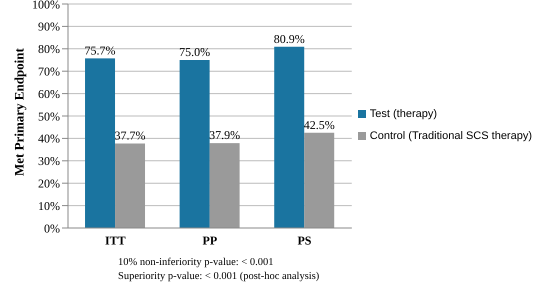  Describe the element at coordinates (304, 241) in the screenshot. I see `x-tick-label: PS` at that location.